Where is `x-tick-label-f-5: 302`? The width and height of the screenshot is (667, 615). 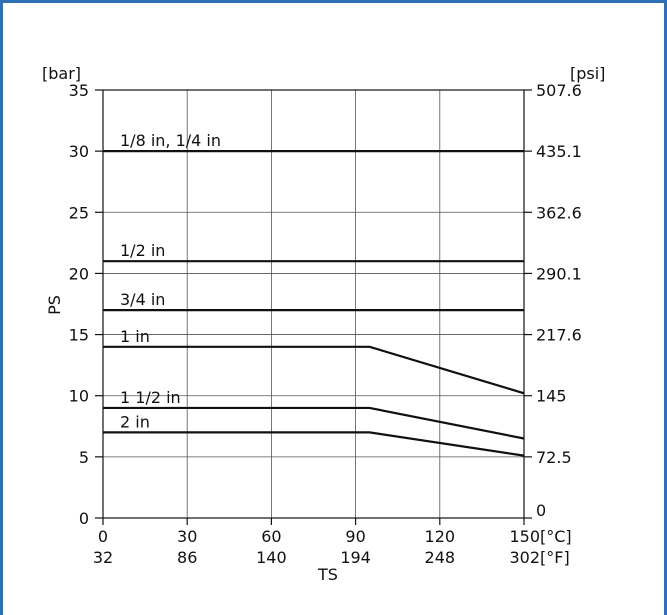
x-tick-label-f-5: 302 is located at coordinates (524, 557).